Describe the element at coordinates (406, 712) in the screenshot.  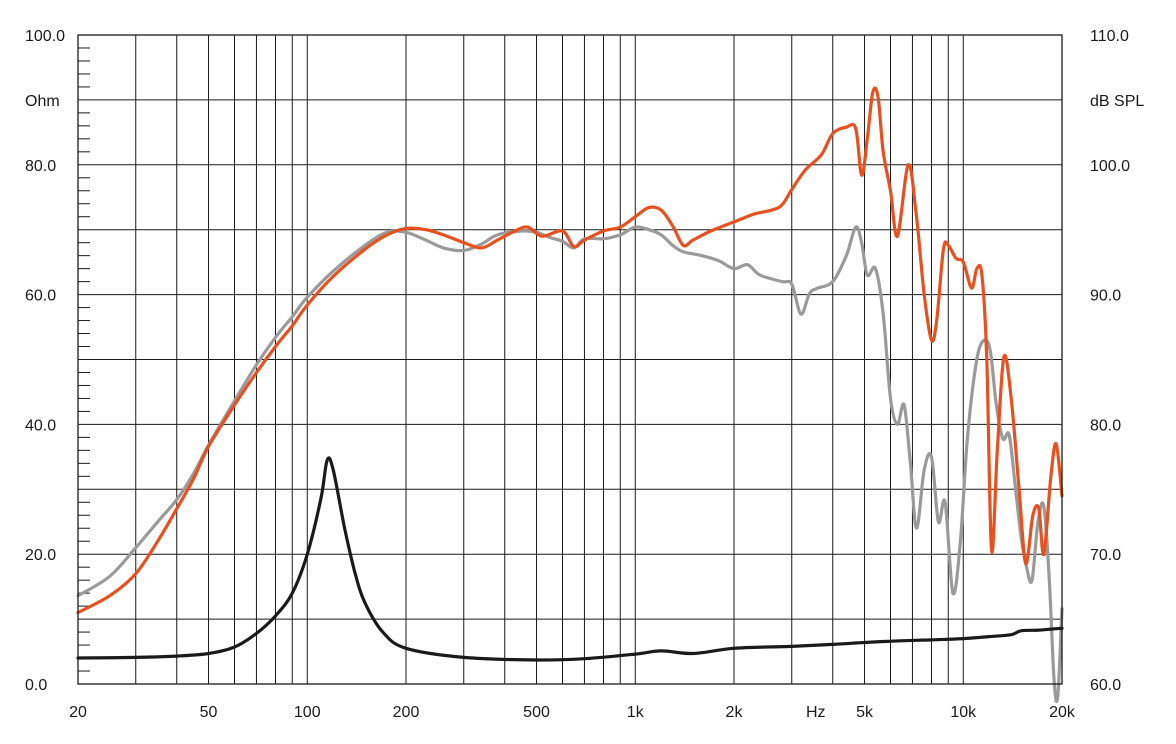
I see `x-tick-label: 200` at that location.